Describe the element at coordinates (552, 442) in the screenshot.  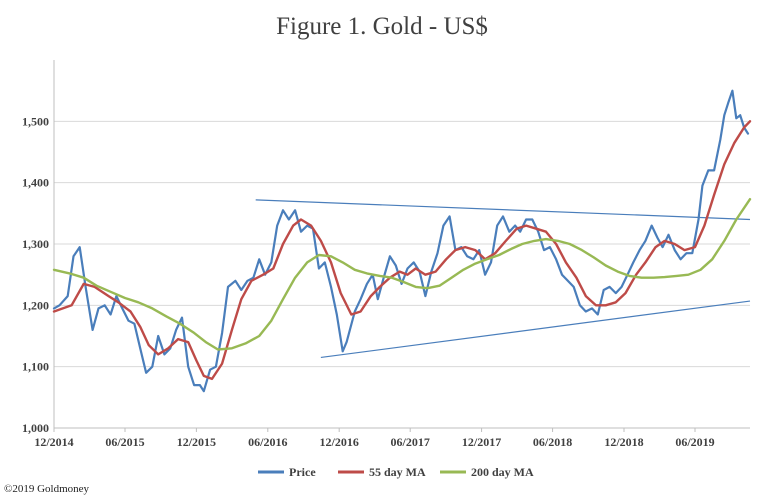
I see `x-tick-label: 06/2018` at that location.